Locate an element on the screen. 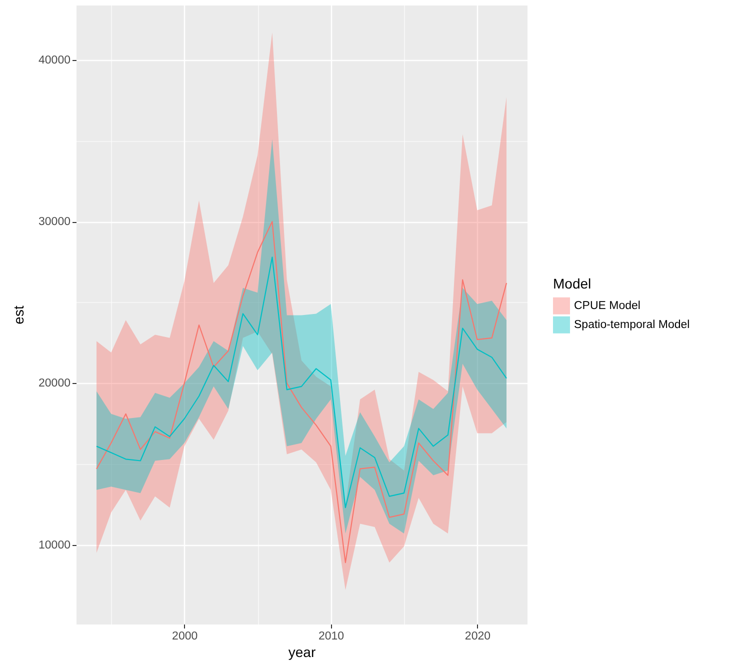  y-tick-label: 10000 is located at coordinates (54, 545).